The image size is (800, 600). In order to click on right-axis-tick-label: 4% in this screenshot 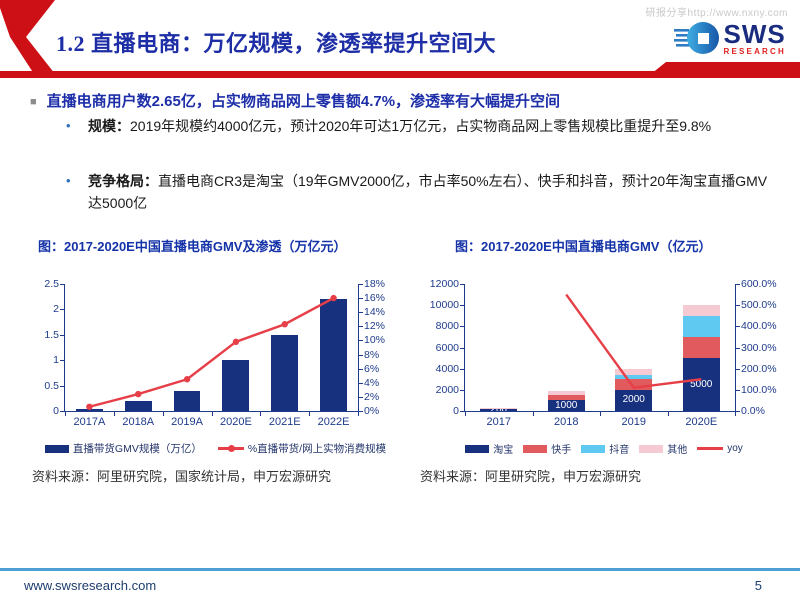, I will do `click(372, 382)`.